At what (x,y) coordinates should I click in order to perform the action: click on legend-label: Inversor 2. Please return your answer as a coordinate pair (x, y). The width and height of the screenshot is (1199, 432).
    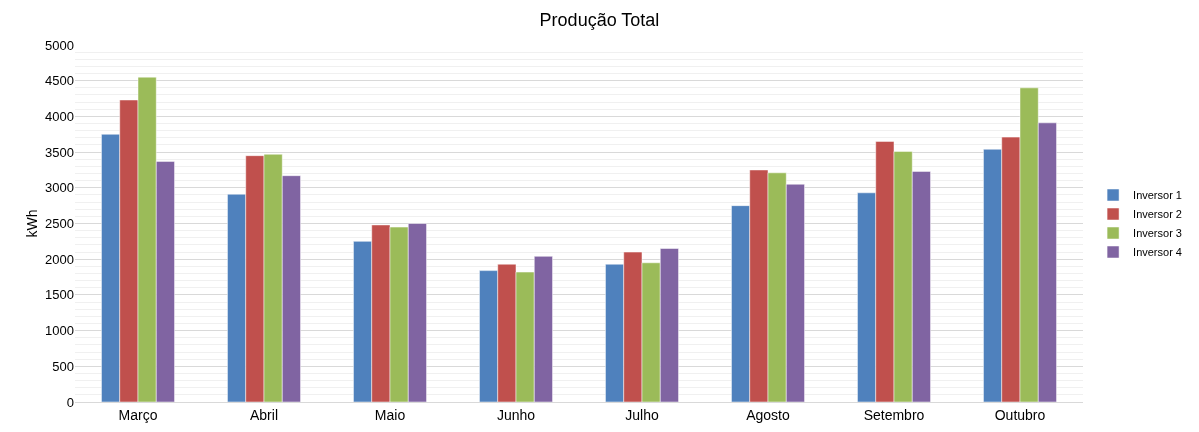
    Looking at the image, I should click on (1157, 214).